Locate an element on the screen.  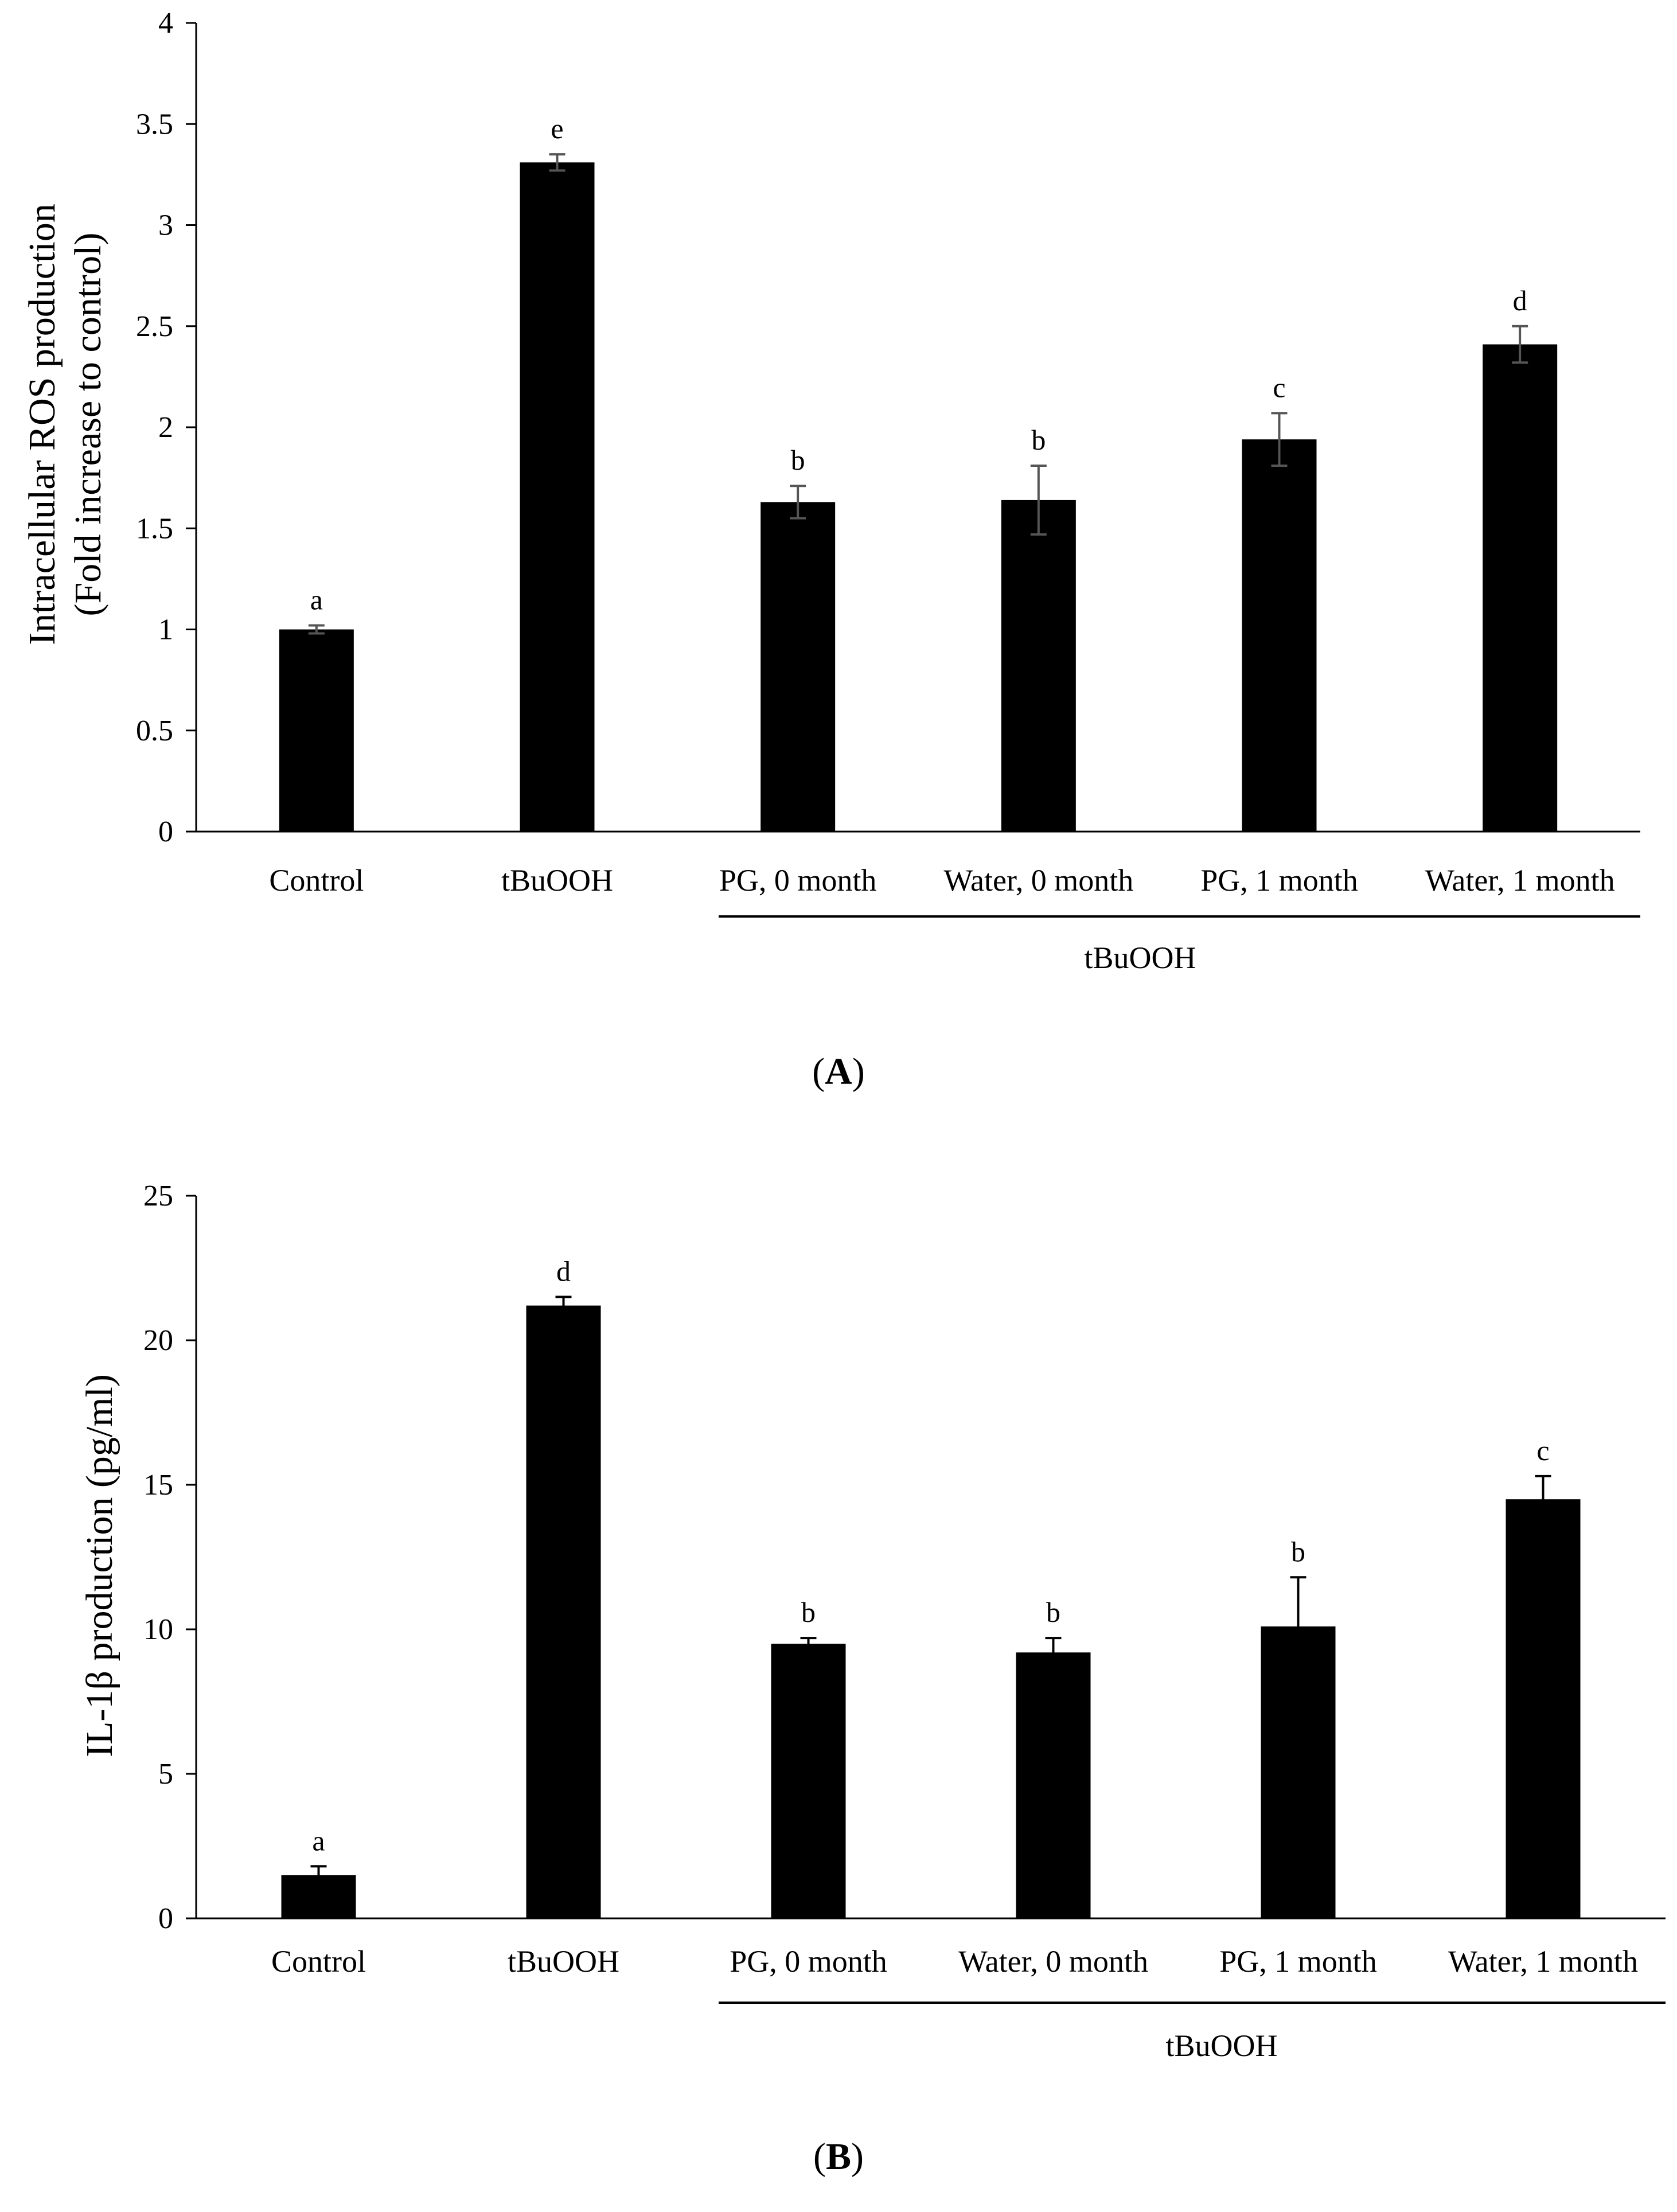
y-tick-label: 20 is located at coordinates (158, 1340).